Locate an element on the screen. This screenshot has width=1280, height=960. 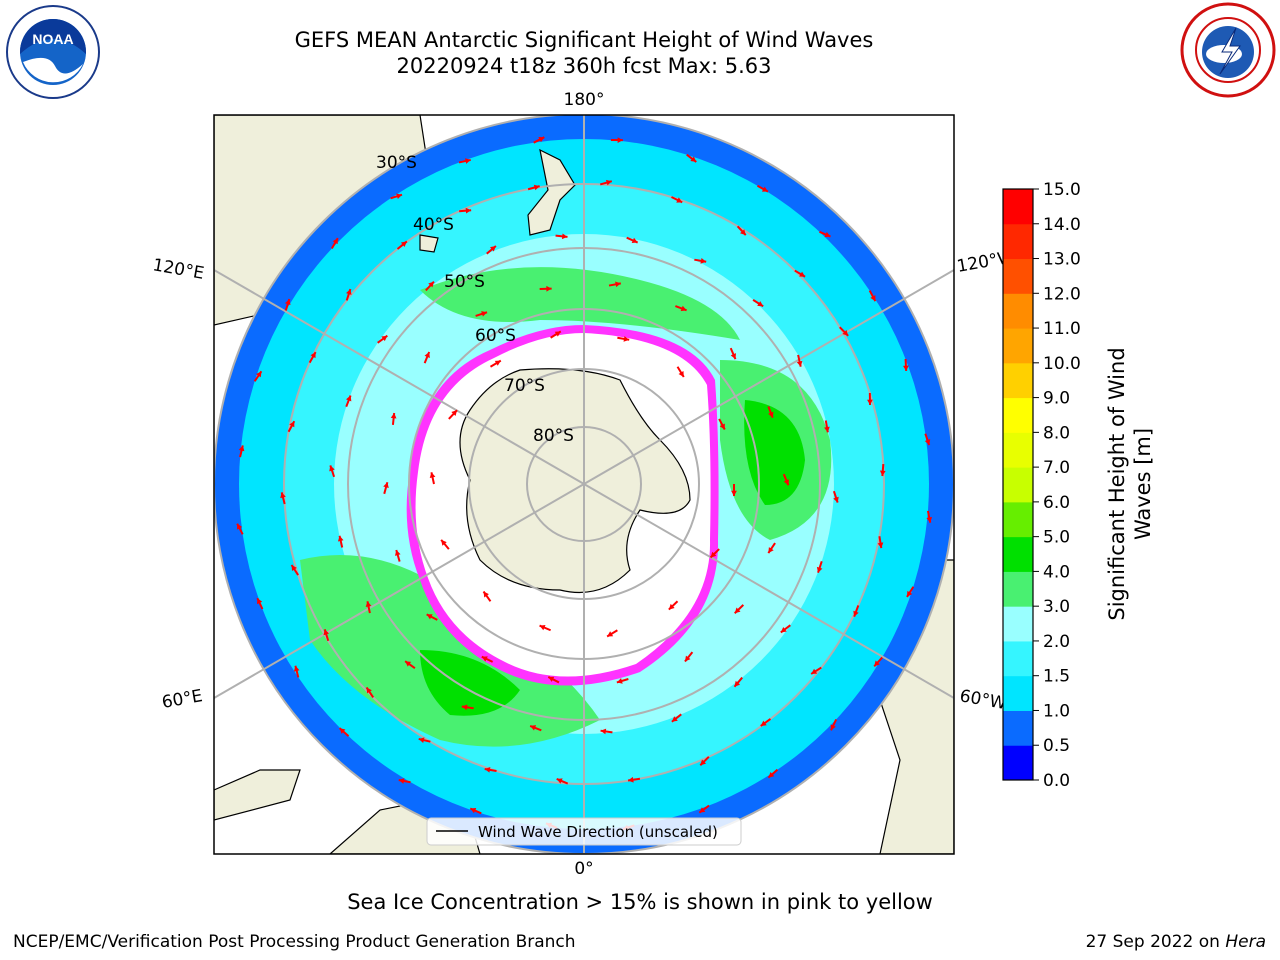
colorbar-title-line1: Significant Height of Wind is located at coordinates (1117, 483).